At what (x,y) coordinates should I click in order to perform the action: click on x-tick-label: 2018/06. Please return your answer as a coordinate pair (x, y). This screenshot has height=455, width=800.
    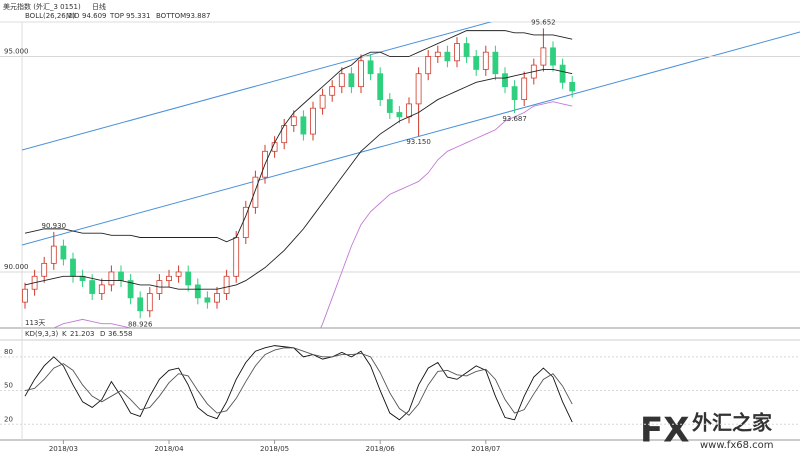
    Looking at the image, I should click on (381, 449).